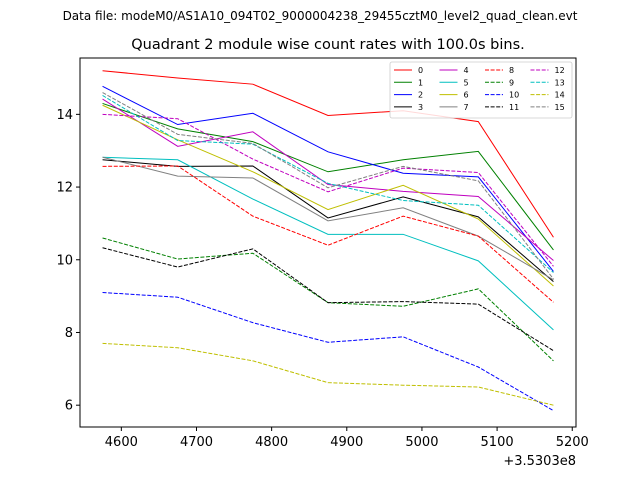 The image size is (640, 480). I want to click on x-tick-label: 4800, so click(271, 442).